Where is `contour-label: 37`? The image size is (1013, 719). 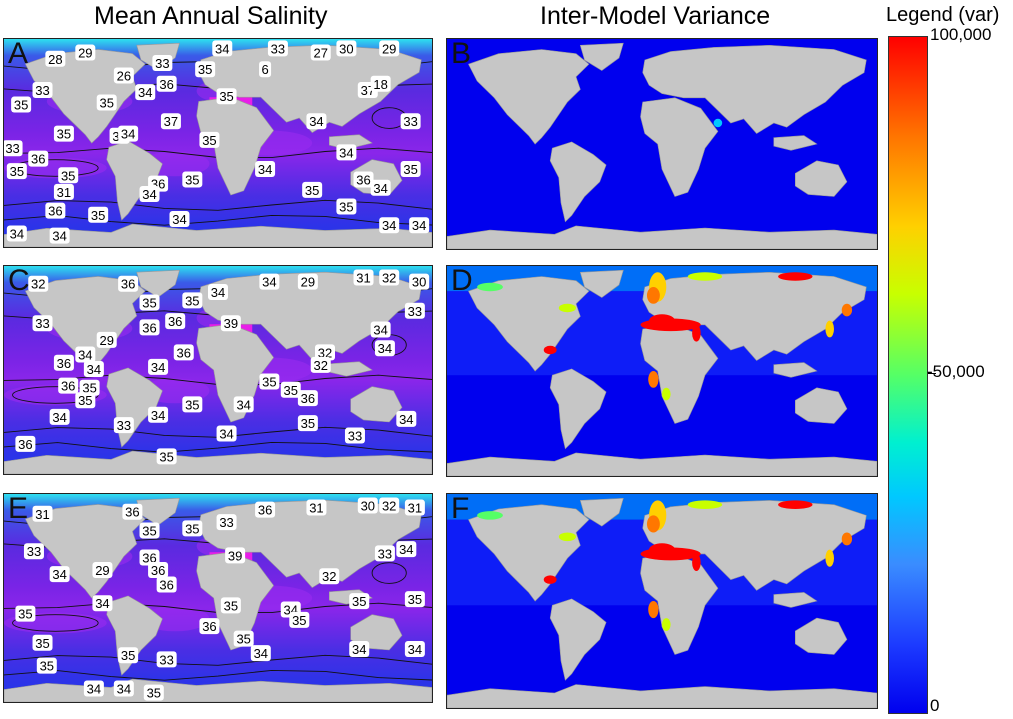 contour-label: 37 is located at coordinates (171, 121).